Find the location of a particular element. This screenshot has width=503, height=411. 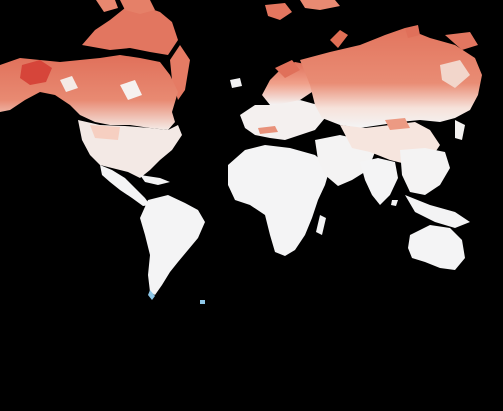

region-australia is located at coordinates (436, 247).